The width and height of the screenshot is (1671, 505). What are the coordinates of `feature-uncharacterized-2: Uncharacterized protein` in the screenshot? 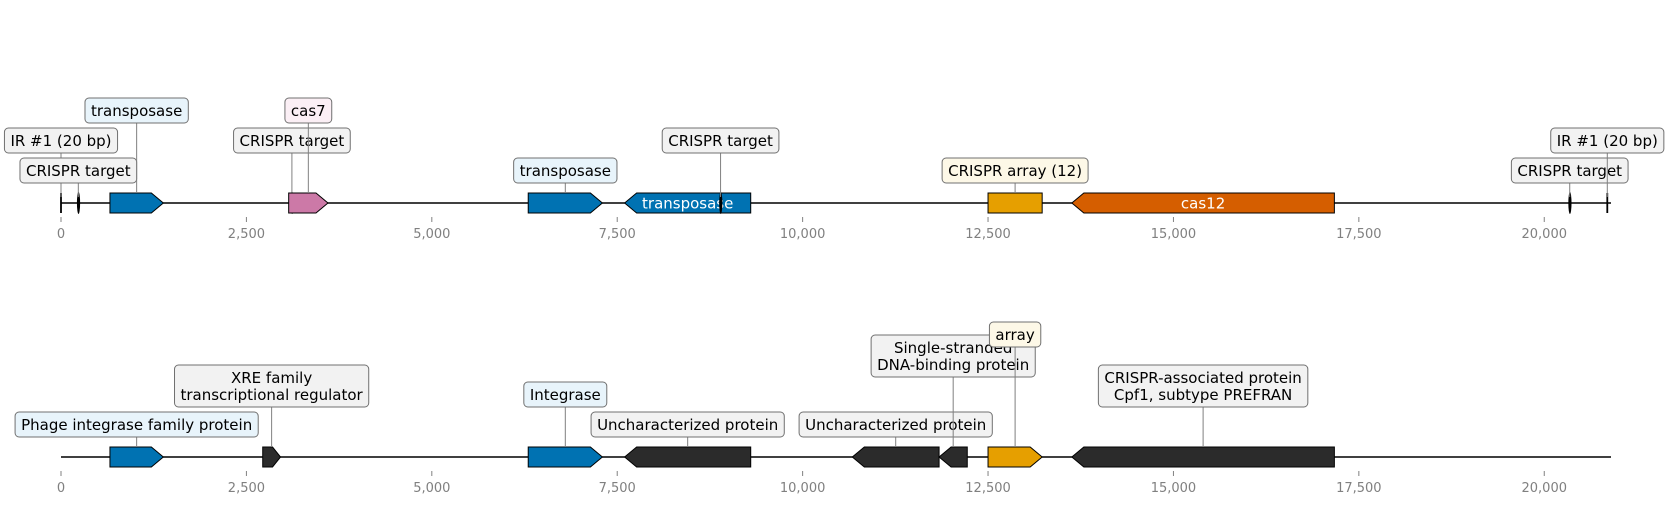 It's located at (895, 439).